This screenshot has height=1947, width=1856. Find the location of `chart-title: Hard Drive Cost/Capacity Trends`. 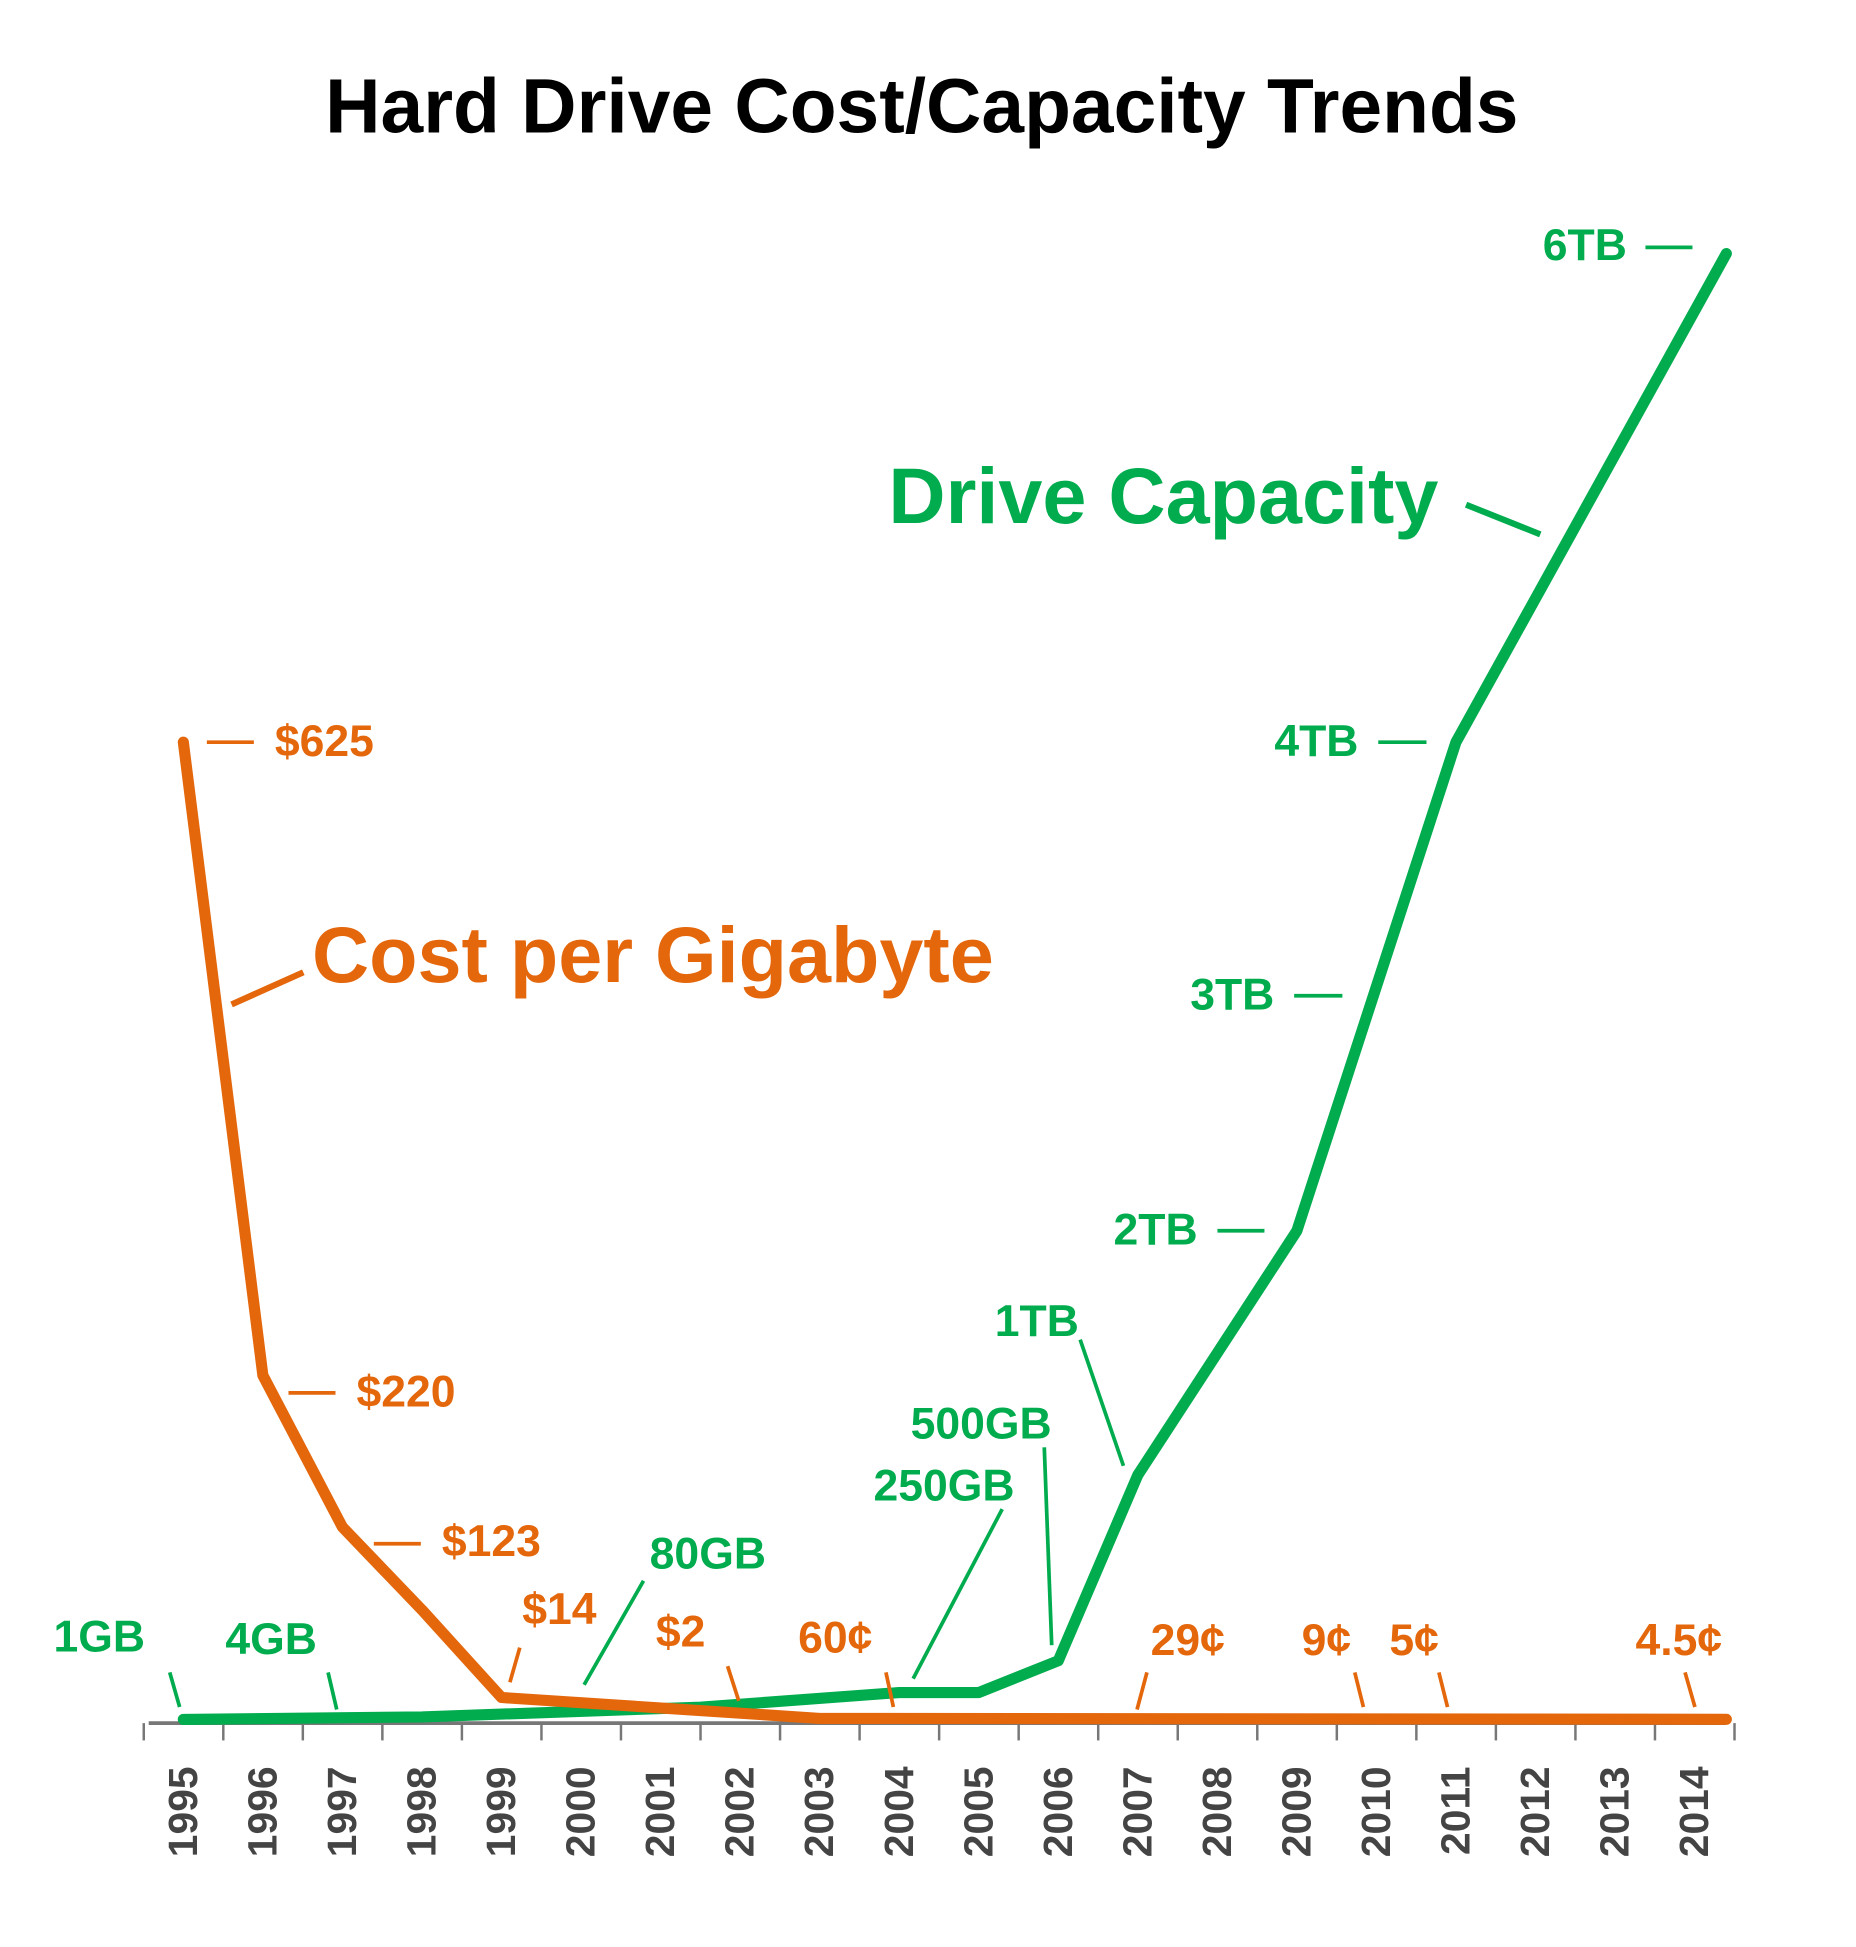

chart-title: Hard Drive Cost/Capacity Trends is located at coordinates (921, 106).